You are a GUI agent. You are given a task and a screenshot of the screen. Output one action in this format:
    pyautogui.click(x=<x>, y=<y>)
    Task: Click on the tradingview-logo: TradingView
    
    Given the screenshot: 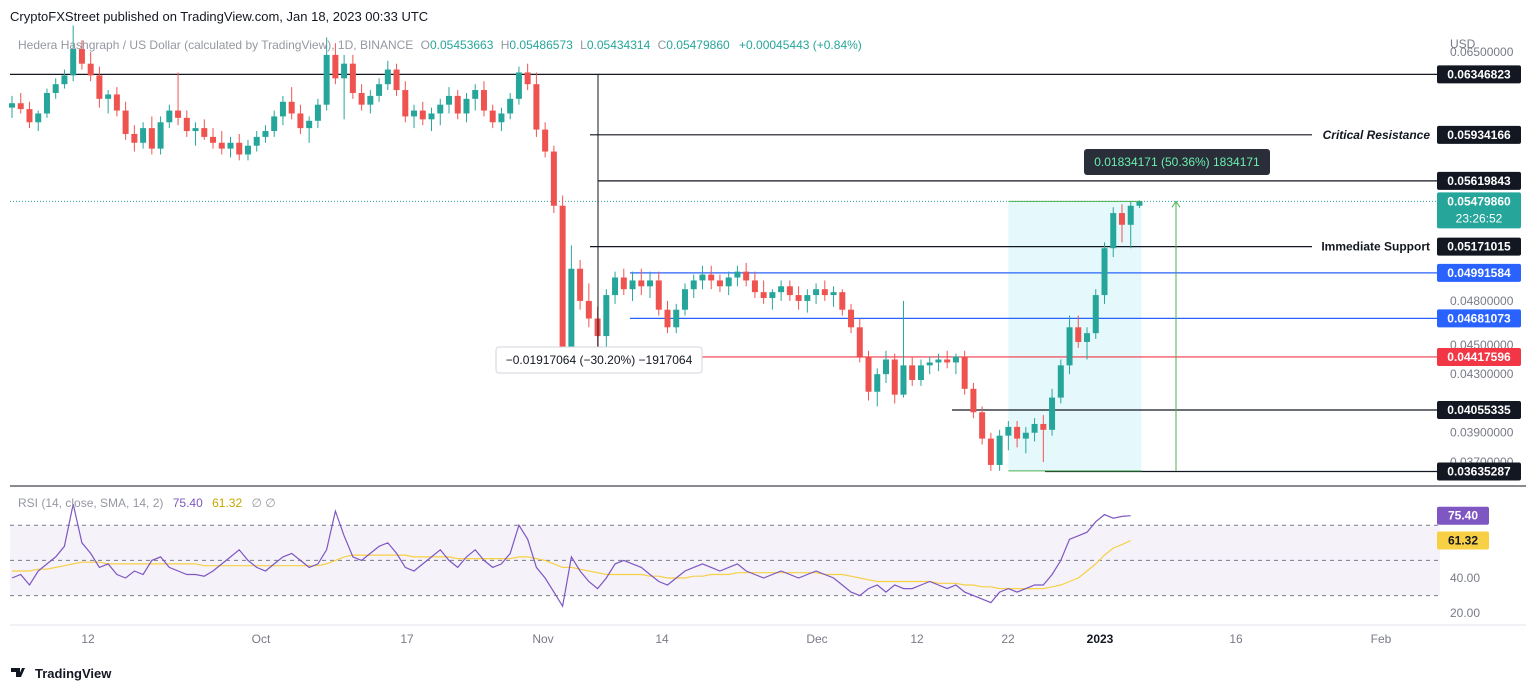 What is the action you would take?
    pyautogui.click(x=61, y=673)
    